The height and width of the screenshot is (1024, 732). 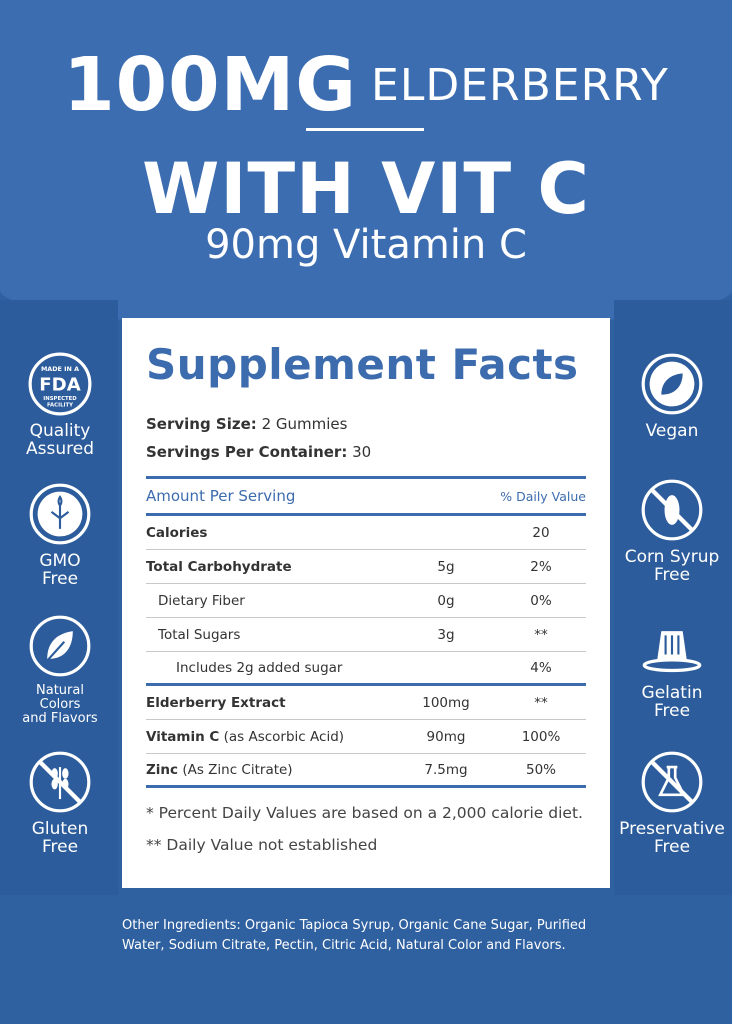 I want to click on leaf-icon, so click(x=60, y=646).